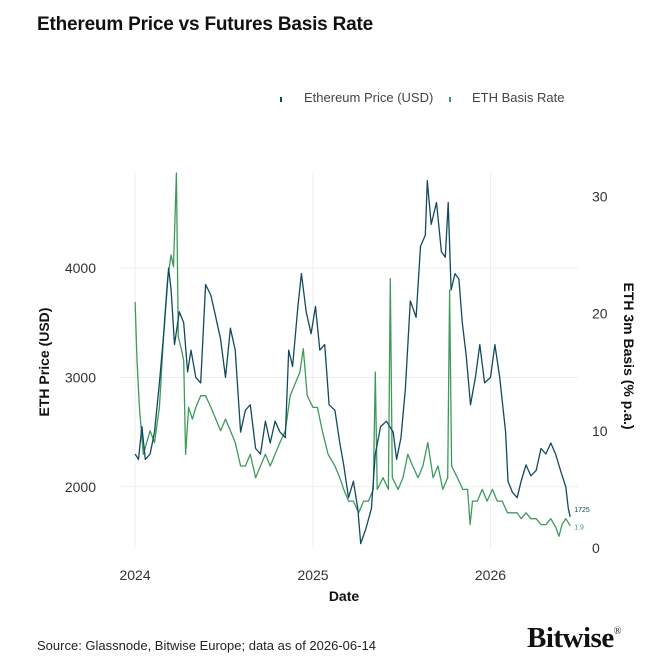 Image resolution: width=671 pixels, height=671 pixels. Describe the element at coordinates (579, 528) in the screenshot. I see `end-label-eth-basis-rate: 1.9` at that location.